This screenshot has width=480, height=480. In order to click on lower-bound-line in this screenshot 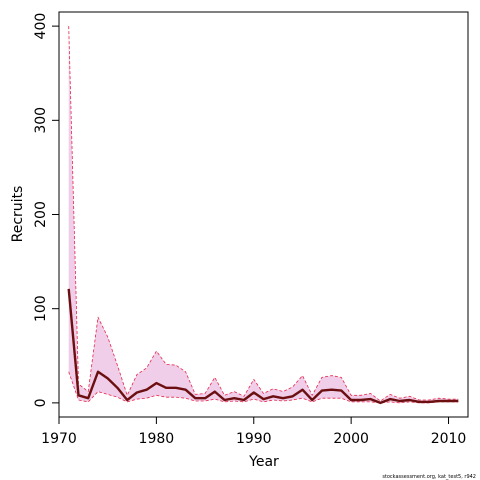, I will do `click(263, 387)`.